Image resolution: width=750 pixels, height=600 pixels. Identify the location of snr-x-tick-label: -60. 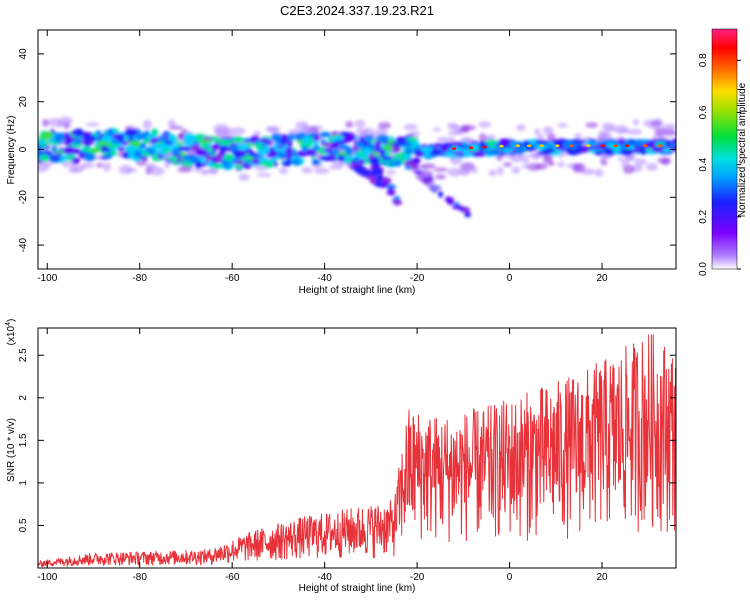
(232, 577).